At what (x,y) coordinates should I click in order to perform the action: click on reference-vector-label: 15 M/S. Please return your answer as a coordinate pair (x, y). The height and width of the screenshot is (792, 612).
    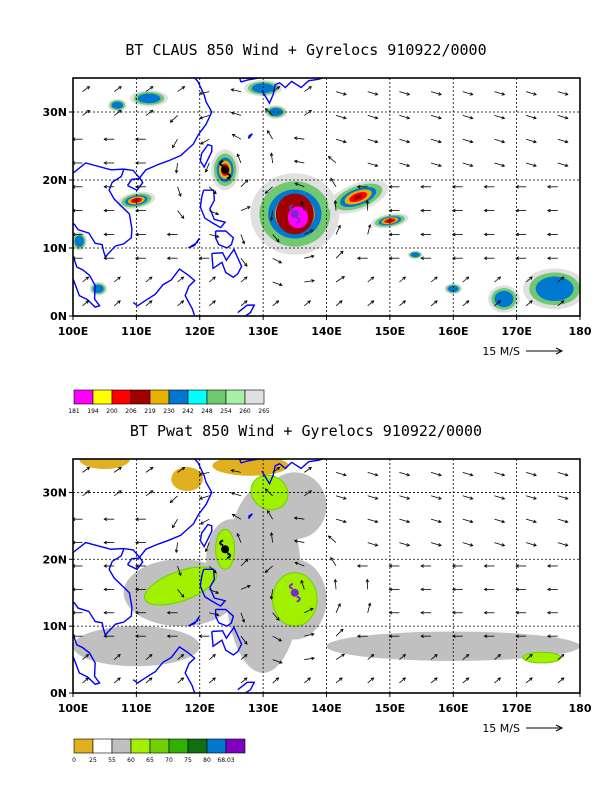
    Looking at the image, I should click on (501, 351).